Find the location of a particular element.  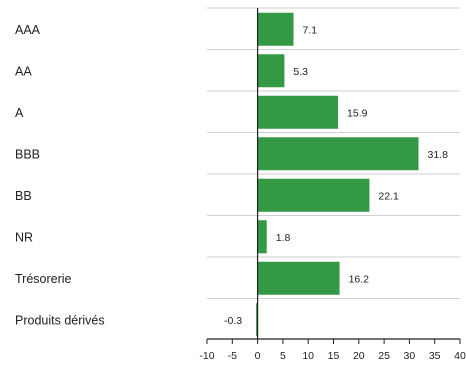

x-tick-label: -10 is located at coordinates (206, 356).